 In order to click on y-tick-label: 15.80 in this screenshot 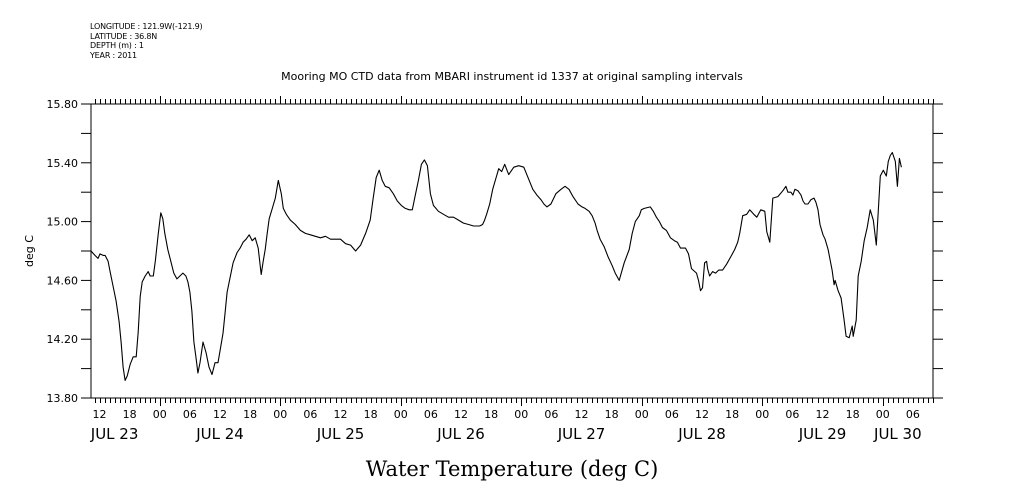, I will do `click(63, 104)`.